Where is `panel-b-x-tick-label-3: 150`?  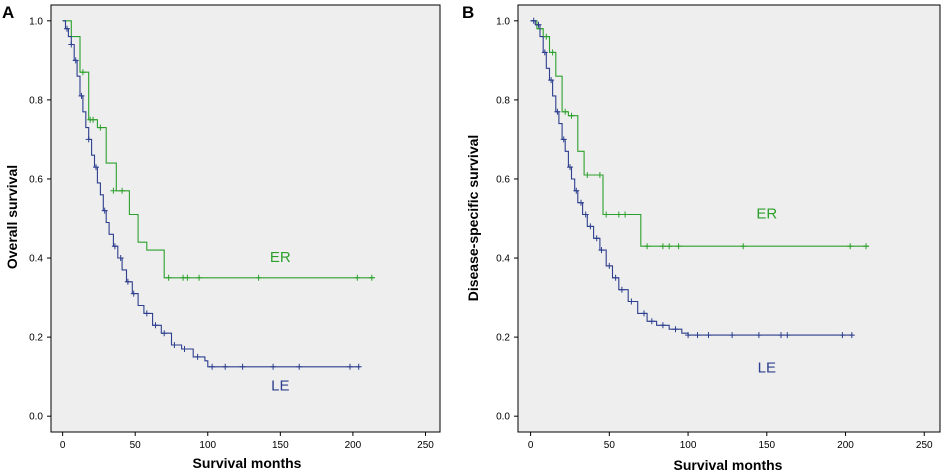
panel-b-x-tick-label-3: 150 is located at coordinates (766, 445).